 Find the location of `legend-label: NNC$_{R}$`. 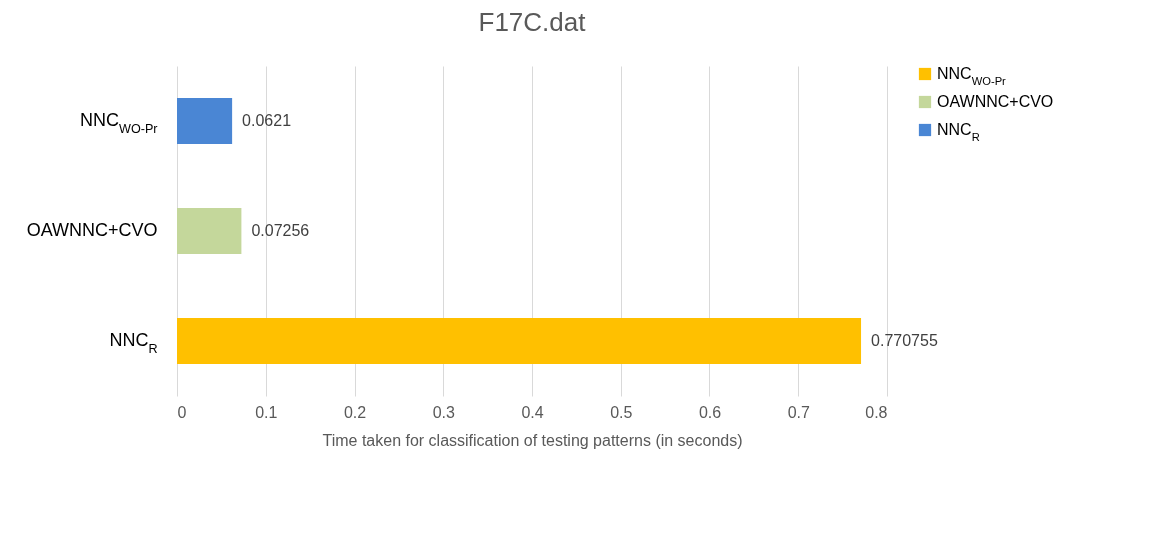

legend-label: NNC$_{R}$ is located at coordinates (958, 132).